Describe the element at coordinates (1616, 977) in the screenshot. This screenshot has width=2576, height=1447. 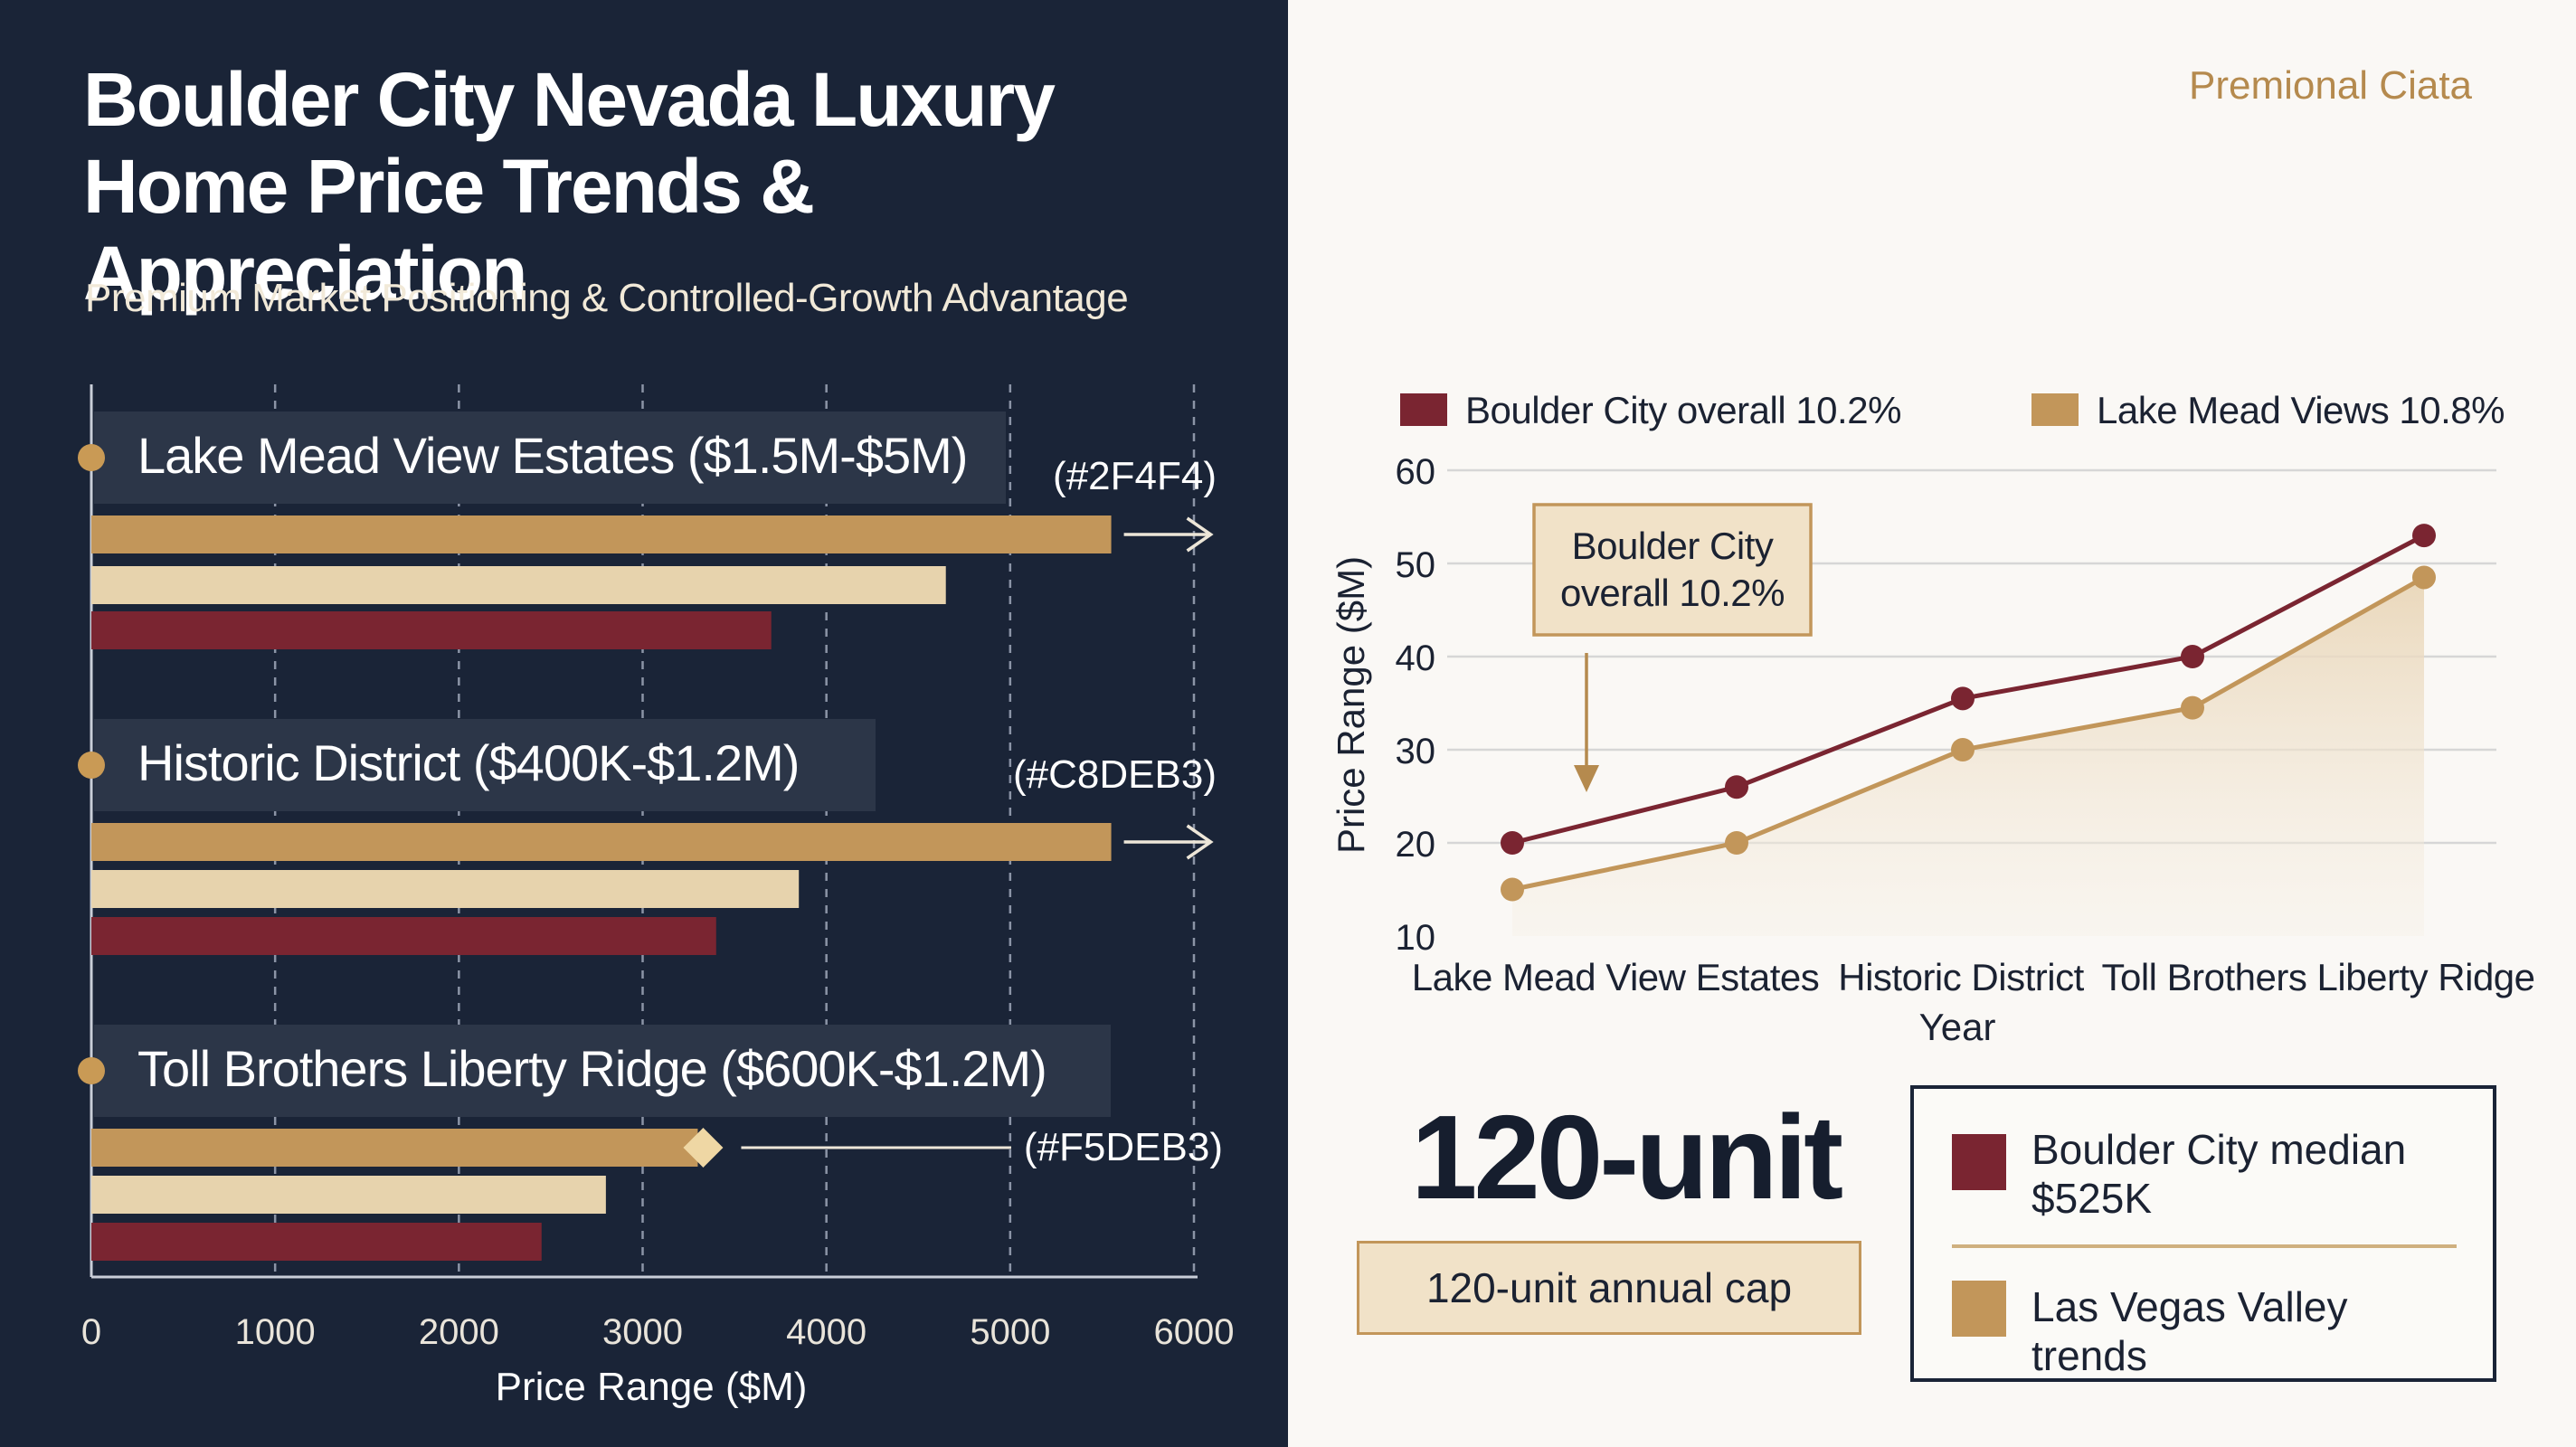
I see `x-category-label: Lake Mead View Estates` at that location.